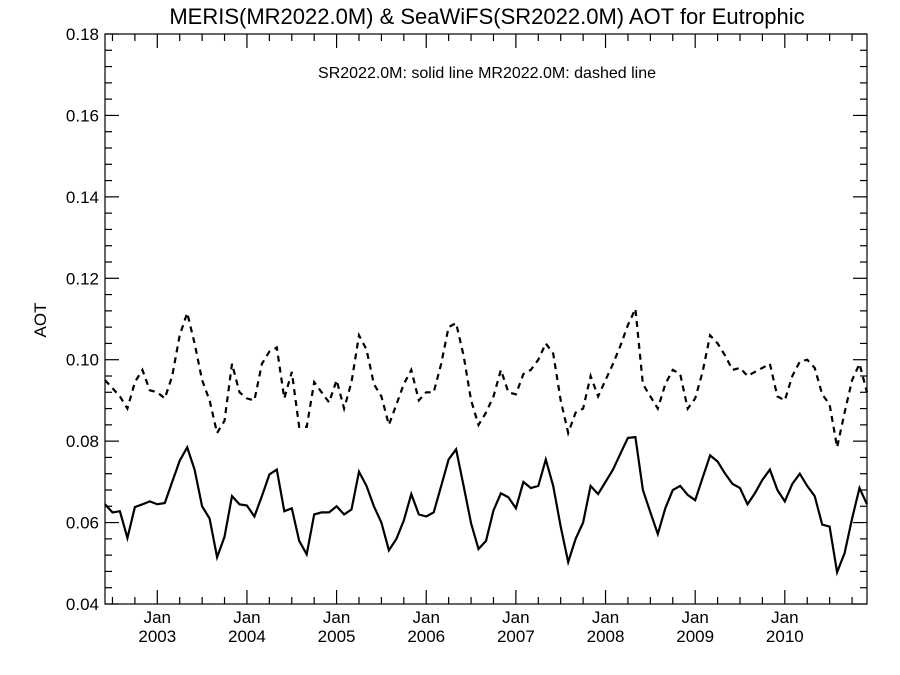 This screenshot has height=675, width=900. I want to click on x-tick-year-label: 2003, so click(157, 636).